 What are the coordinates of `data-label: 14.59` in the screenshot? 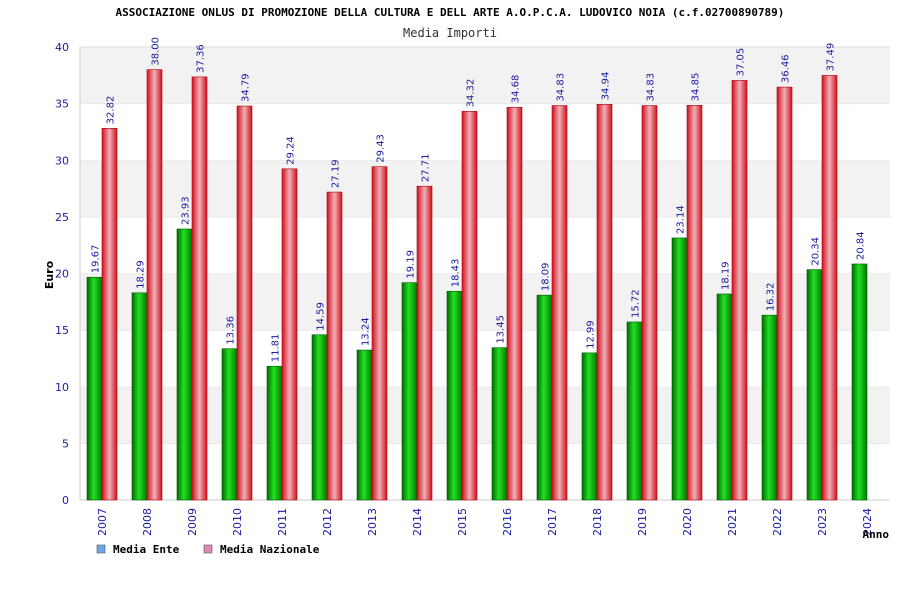 It's located at (321, 316).